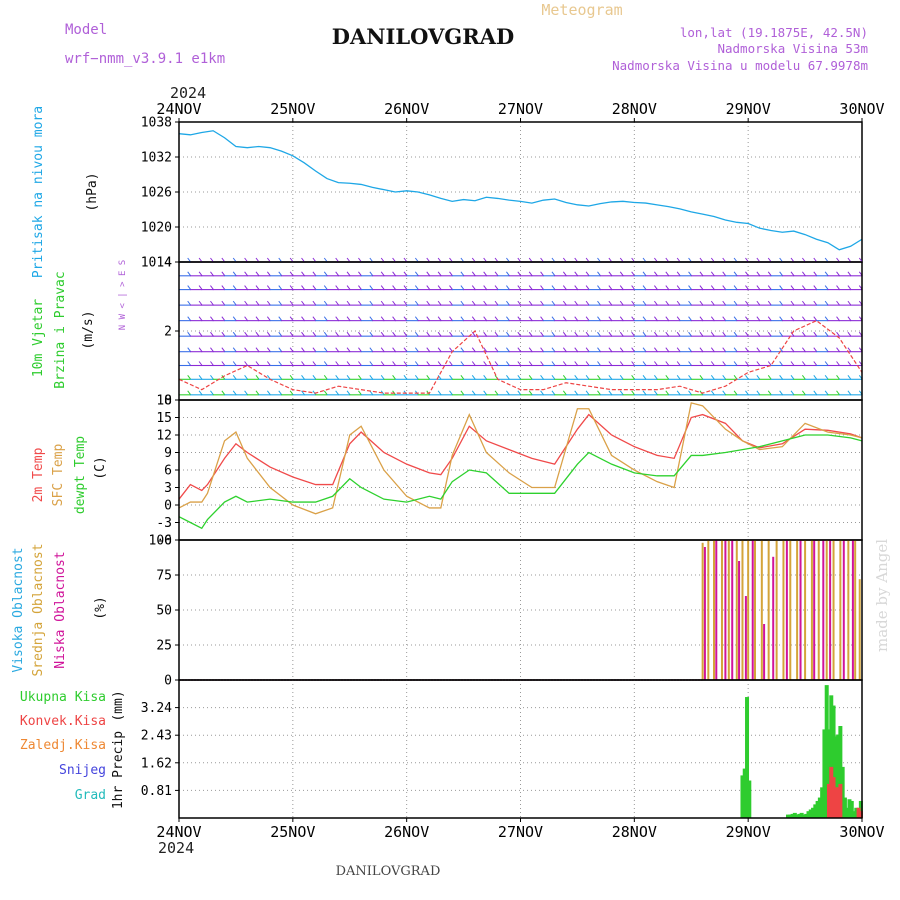 This screenshot has height=900, width=900. I want to click on pressure-ytick-label: 1020, so click(156, 228).